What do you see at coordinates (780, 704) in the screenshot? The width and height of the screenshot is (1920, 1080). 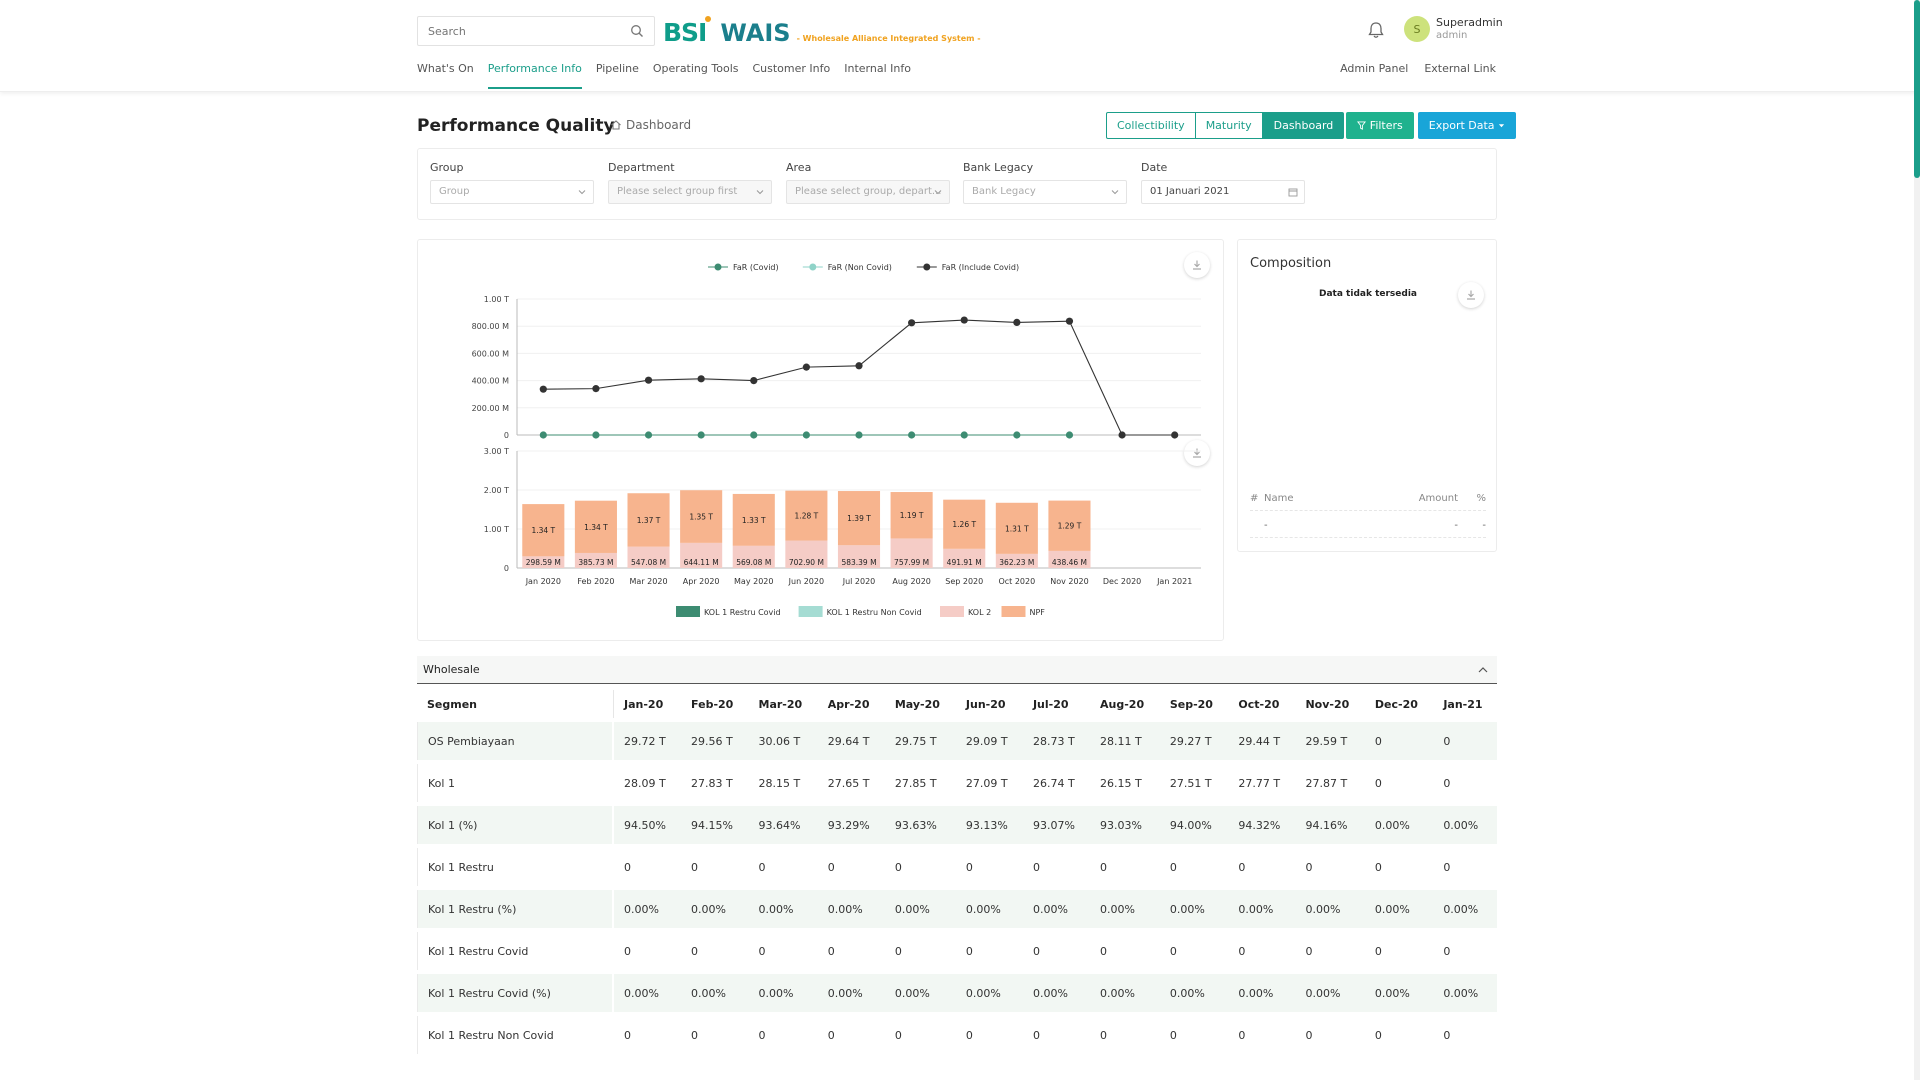 I see `col-header-mar-20: Mar-20` at bounding box center [780, 704].